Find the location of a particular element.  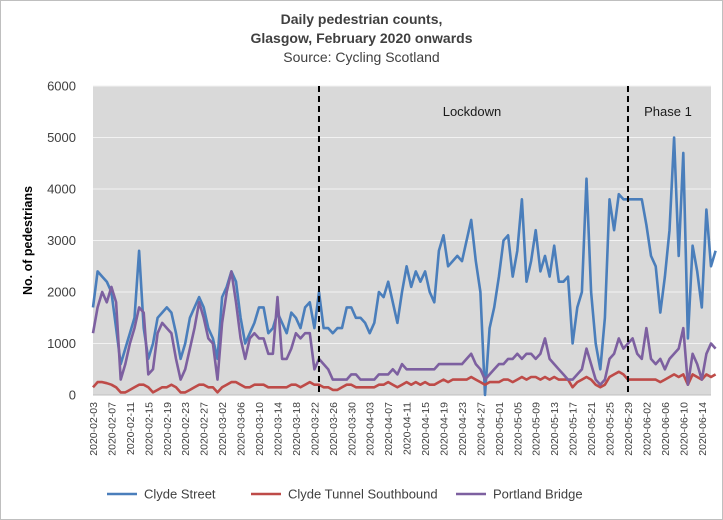

x-tick-label: 2020-05-21 is located at coordinates (592, 429).